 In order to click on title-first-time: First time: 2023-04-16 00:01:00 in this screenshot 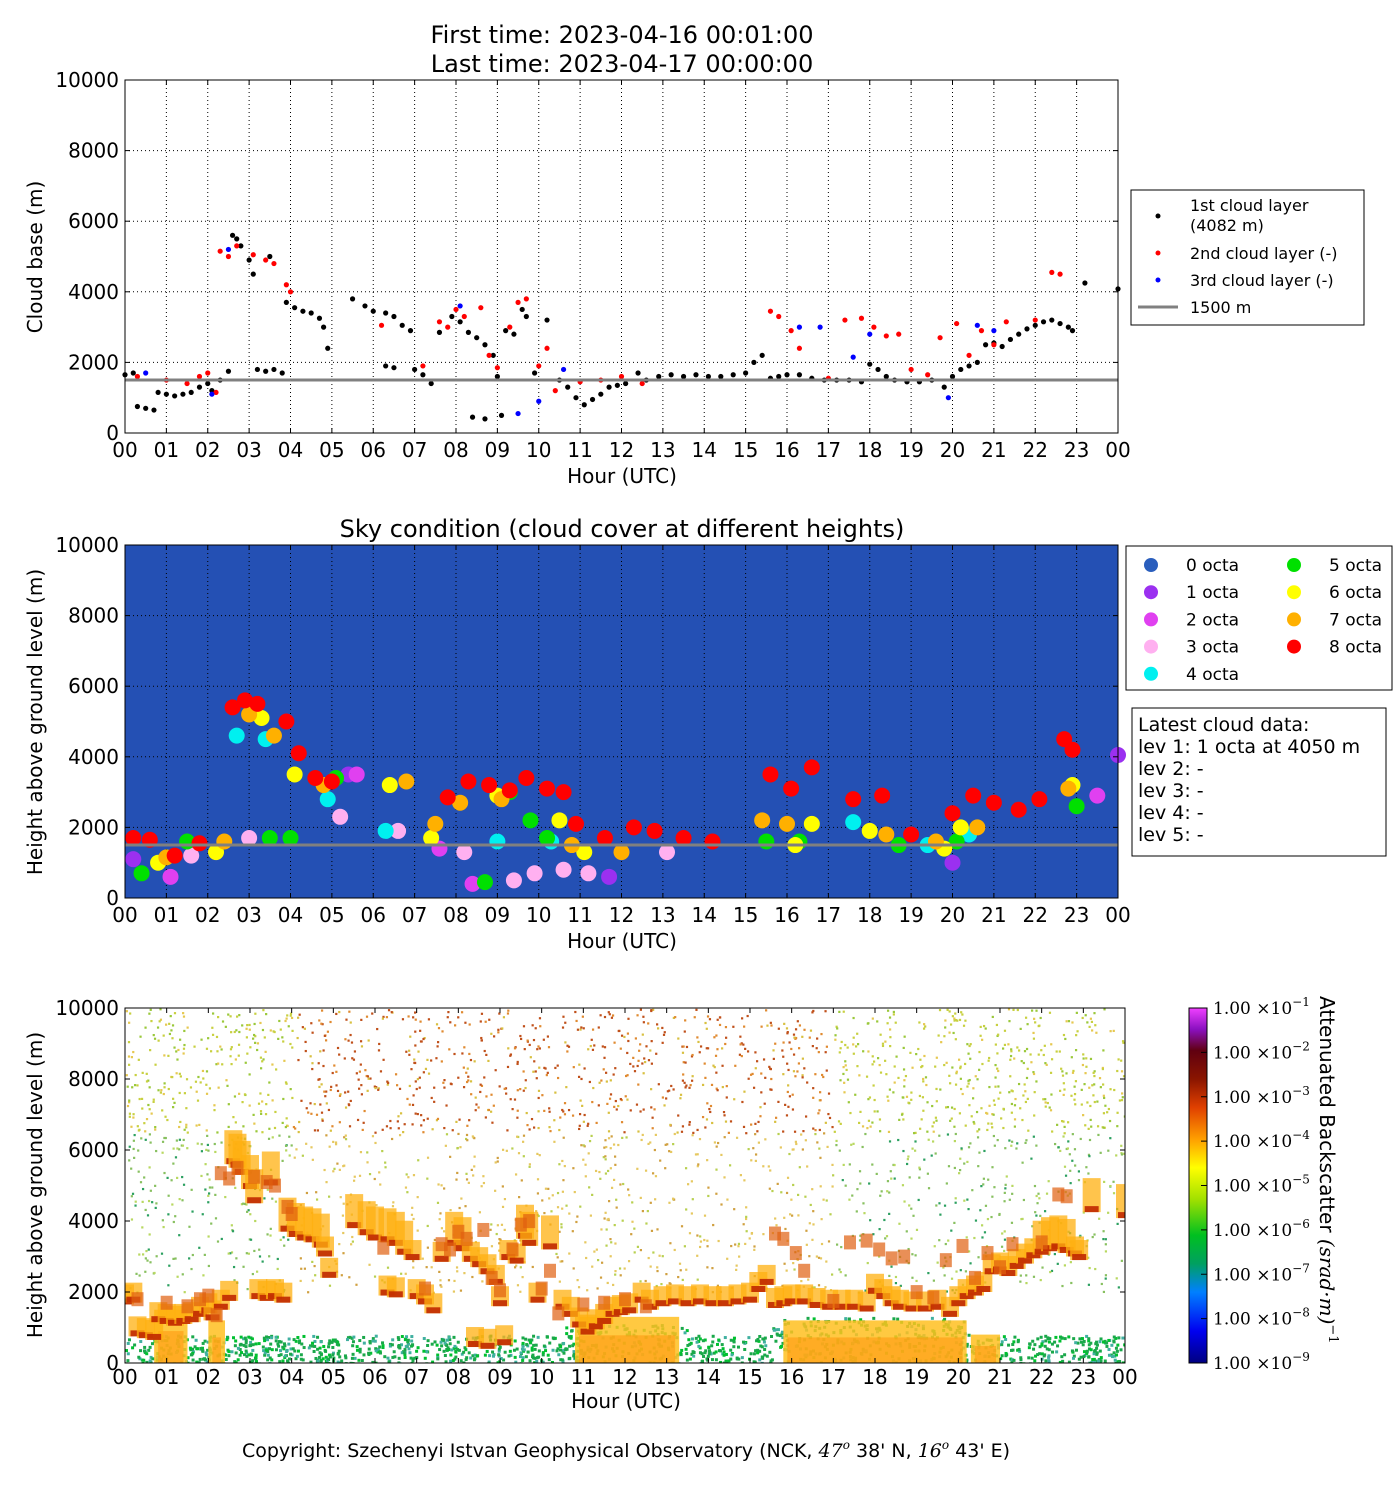, I will do `click(622, 35)`.